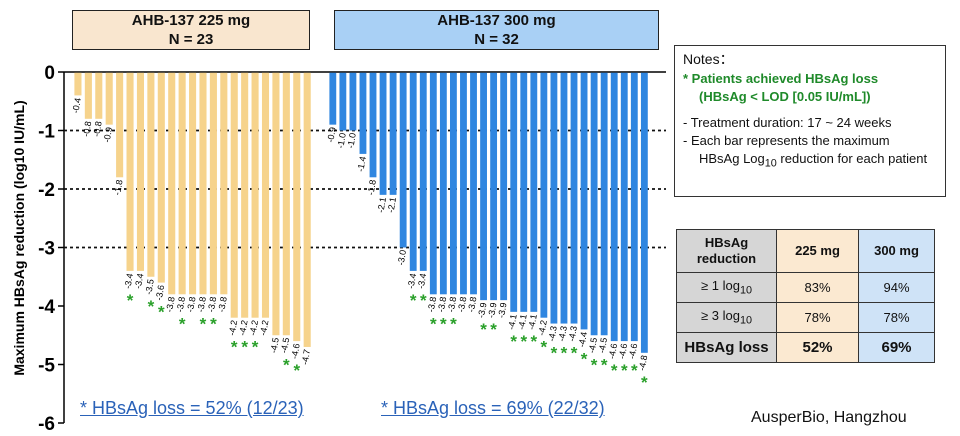  Describe the element at coordinates (829, 417) in the screenshot. I see `footer-credit: AusperBio, Hangzhou` at that location.